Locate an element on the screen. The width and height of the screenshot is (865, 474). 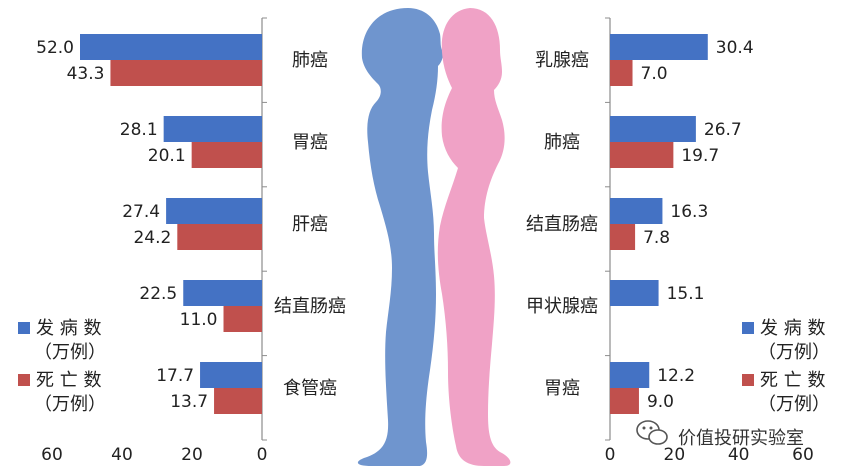
male-category-label: 肺癌 is located at coordinates (310, 60).